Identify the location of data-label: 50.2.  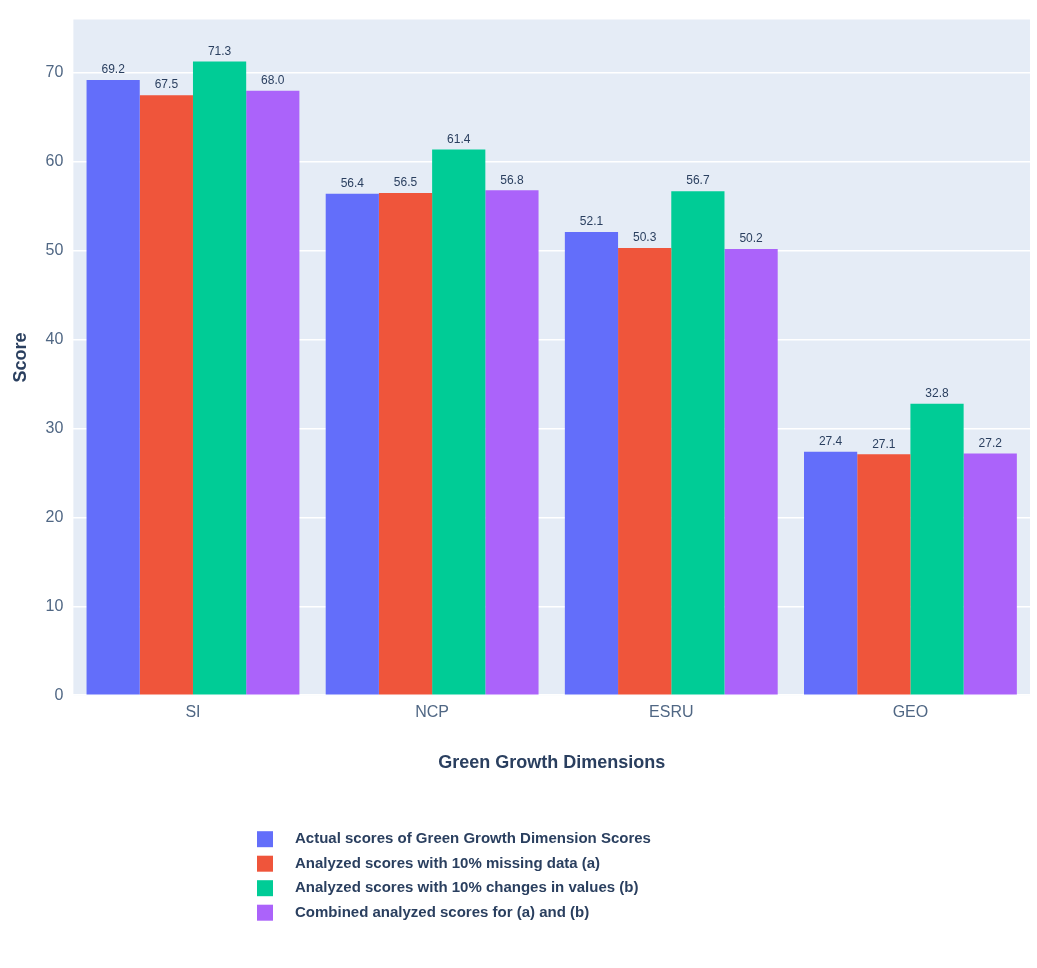
(751, 238).